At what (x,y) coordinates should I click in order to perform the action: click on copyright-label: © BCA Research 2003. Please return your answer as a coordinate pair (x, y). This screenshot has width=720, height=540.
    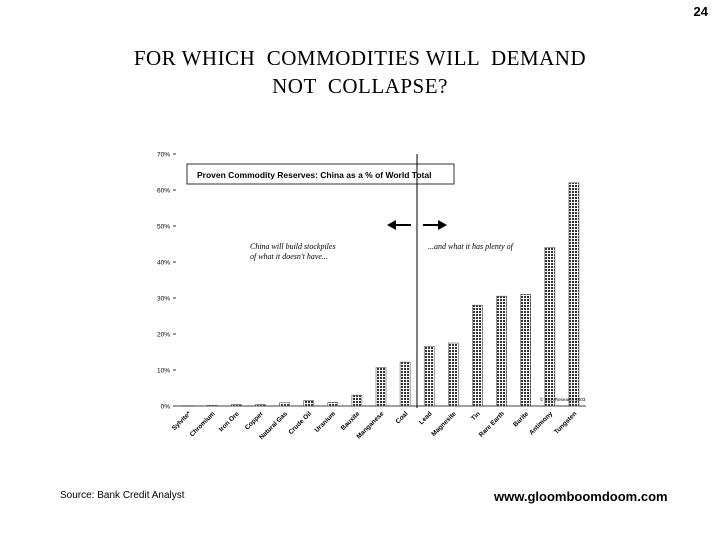
    Looking at the image, I should click on (563, 399).